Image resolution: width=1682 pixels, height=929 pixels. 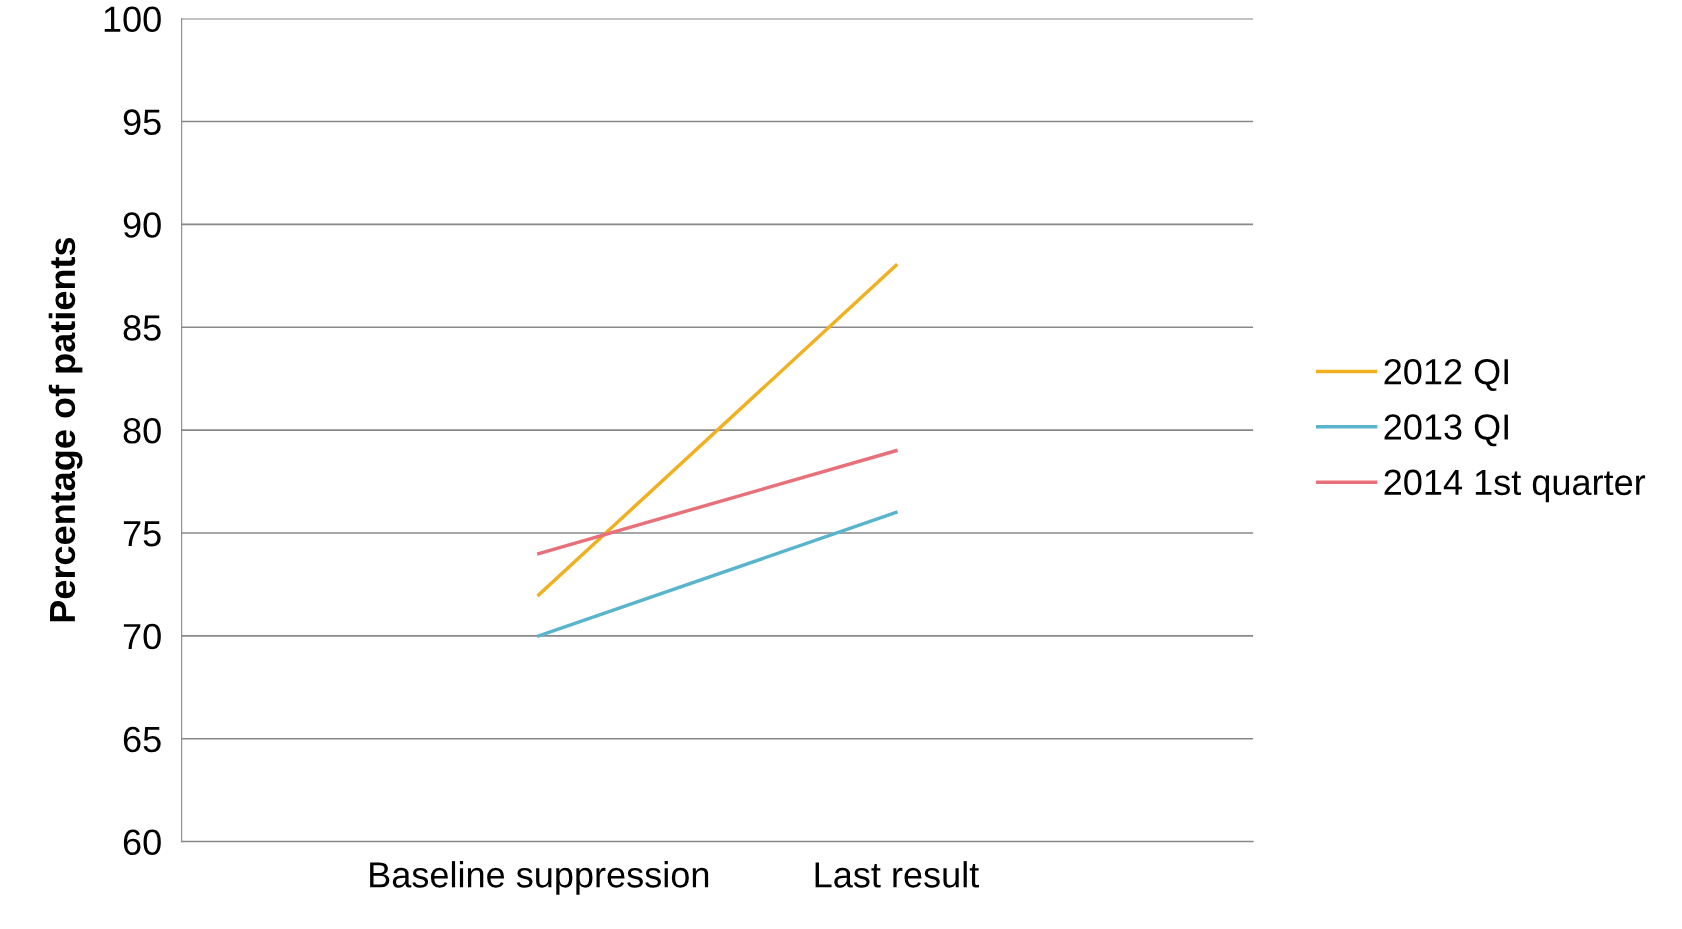 What do you see at coordinates (1515, 486) in the screenshot?
I see `legend-label: 2014 1st quarter` at bounding box center [1515, 486].